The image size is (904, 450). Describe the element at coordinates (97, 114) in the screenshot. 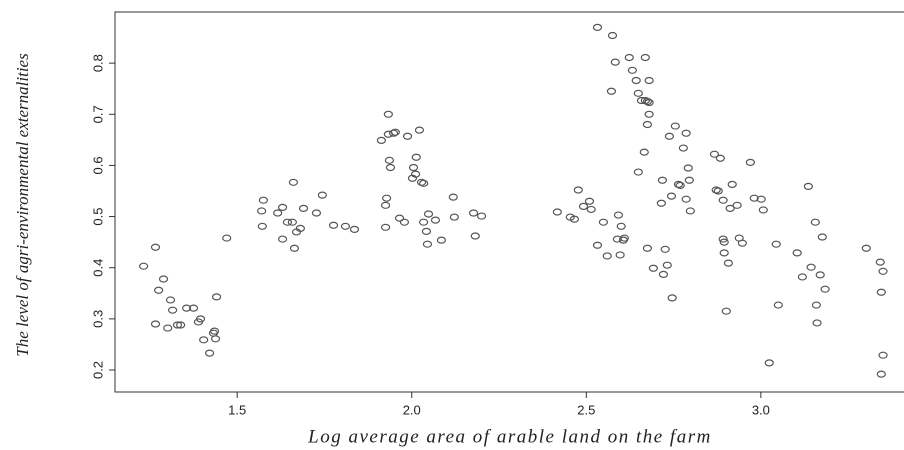

I see `y-tick-label: 0.7` at that location.